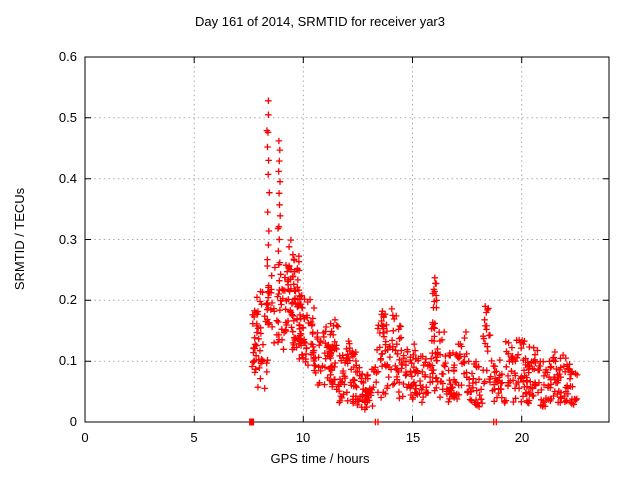 Image resolution: width=640 pixels, height=480 pixels. Describe the element at coordinates (67, 299) in the screenshot. I see `y-tick-label: 0.2` at that location.